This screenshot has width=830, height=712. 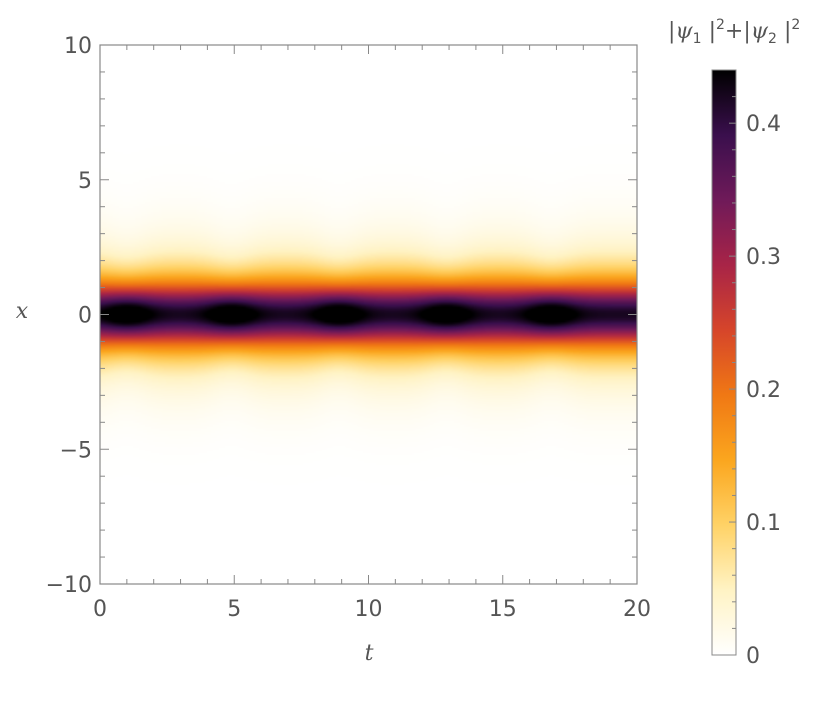 What do you see at coordinates (763, 124) in the screenshot?
I see `colorbar-tick-label: 0.4` at bounding box center [763, 124].